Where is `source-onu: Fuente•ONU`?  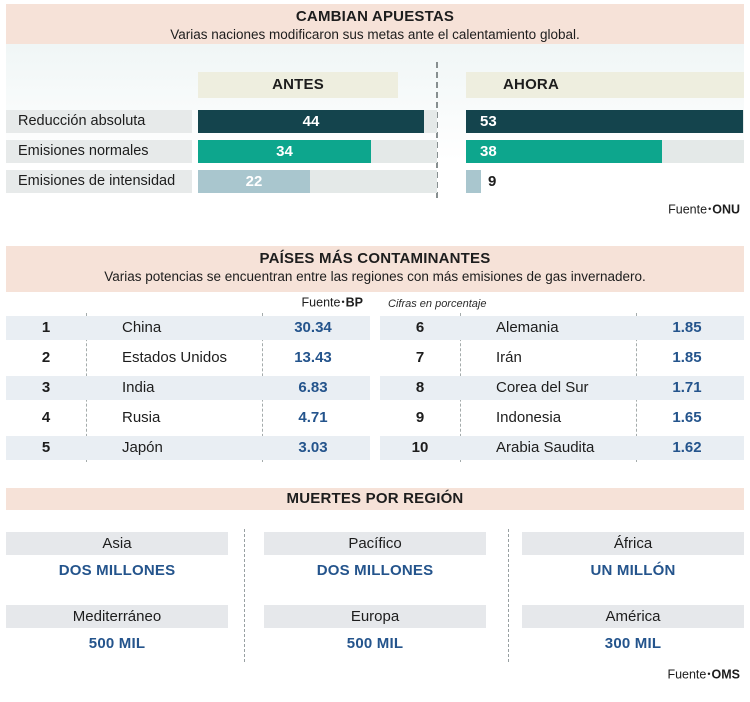 source-onu: Fuente•ONU is located at coordinates (704, 209).